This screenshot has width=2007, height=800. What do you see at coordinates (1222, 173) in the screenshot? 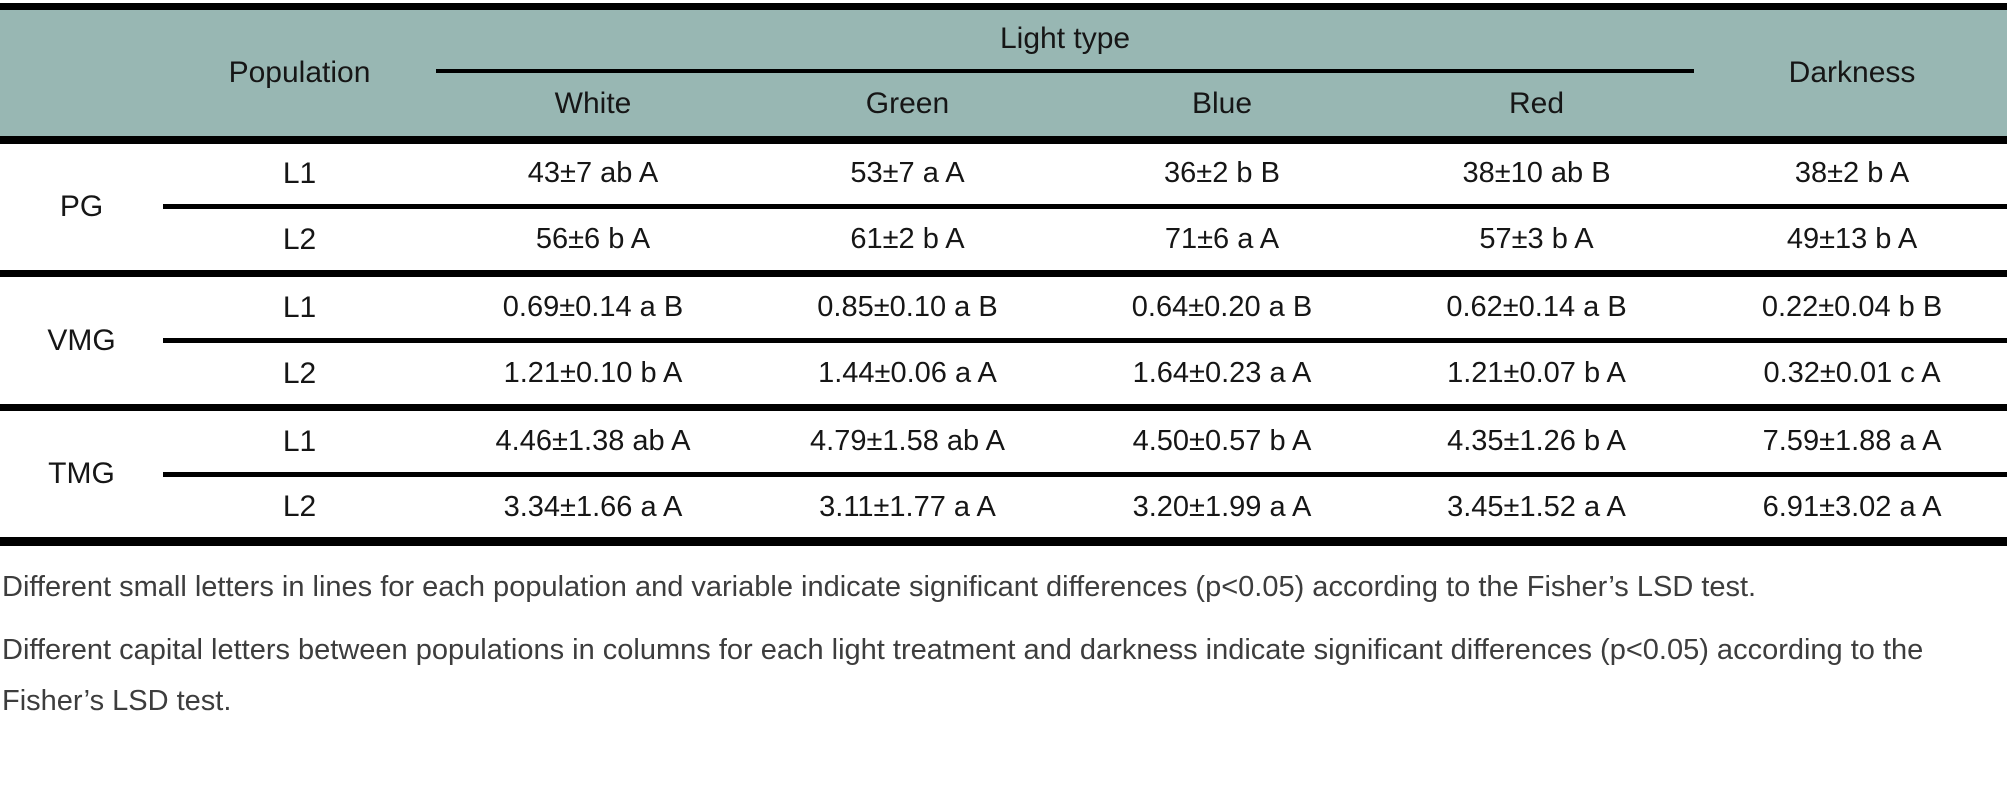
I see `table-cell: 36±2 b B` at bounding box center [1222, 173].